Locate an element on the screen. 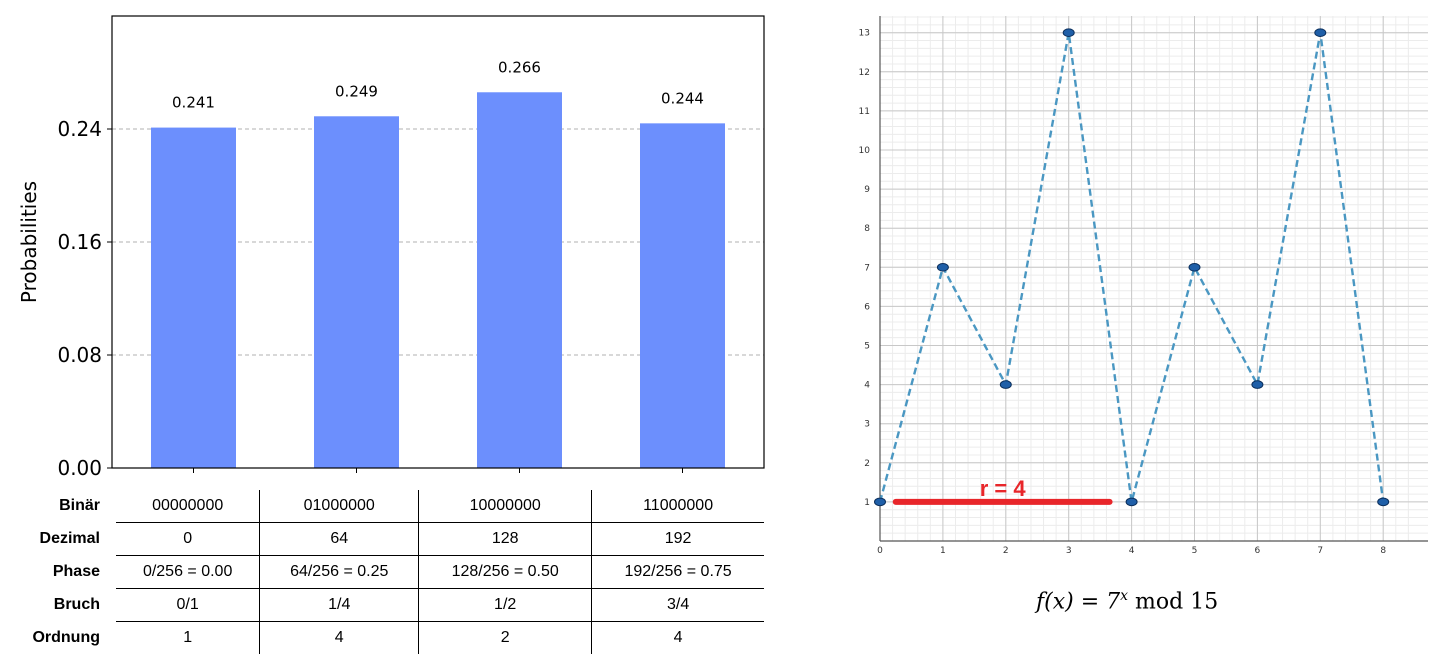 The height and width of the screenshot is (662, 1446). x-tick-label: 0 is located at coordinates (880, 551).